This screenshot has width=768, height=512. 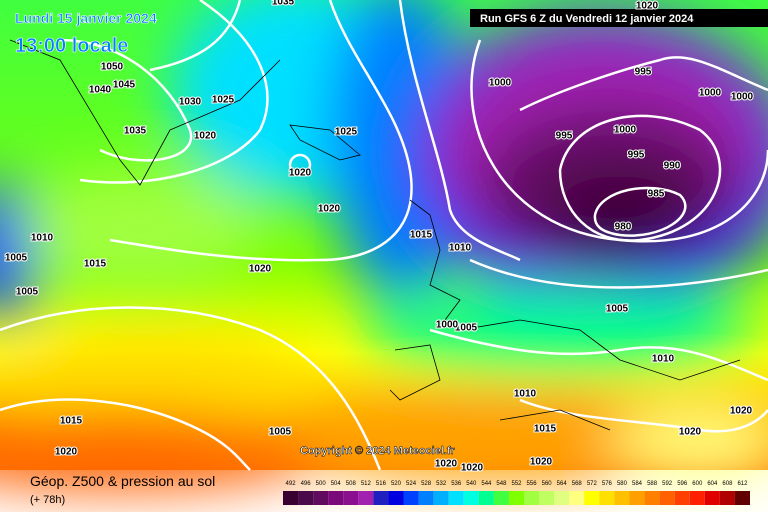 What do you see at coordinates (381, 484) in the screenshot?
I see `legend-label: 516` at bounding box center [381, 484].